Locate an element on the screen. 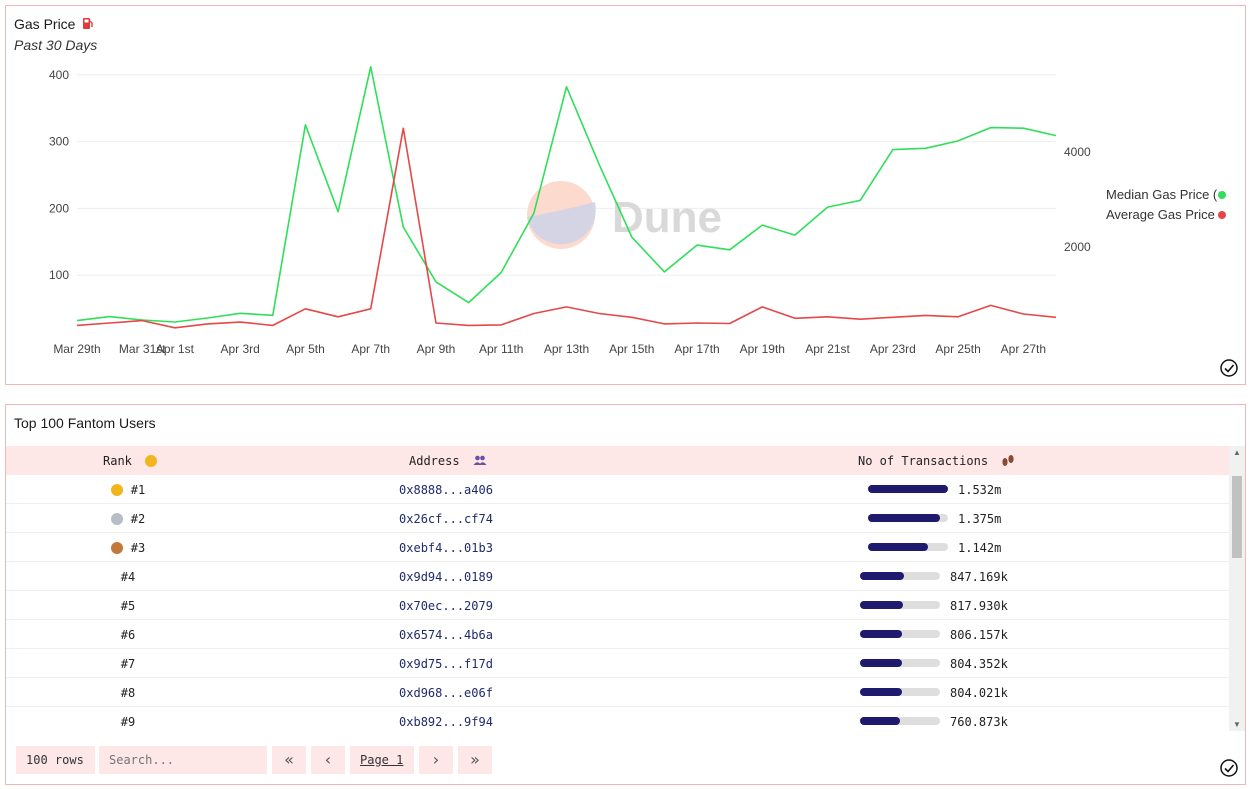 This screenshot has width=1253, height=789. rank-text: #7 is located at coordinates (128, 664).